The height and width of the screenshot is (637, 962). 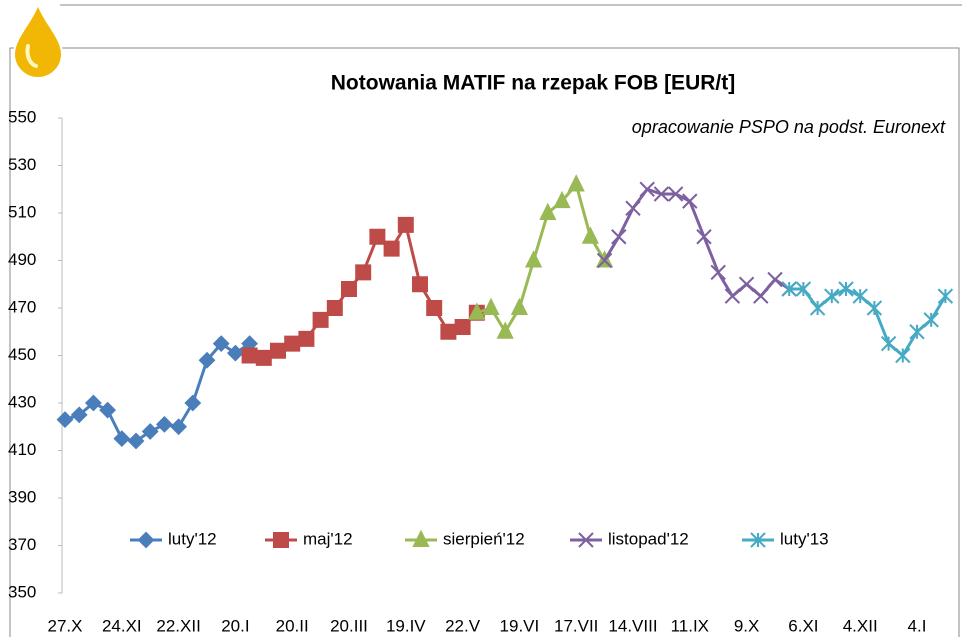 I want to click on legend-label: luty'13, so click(x=804, y=538).